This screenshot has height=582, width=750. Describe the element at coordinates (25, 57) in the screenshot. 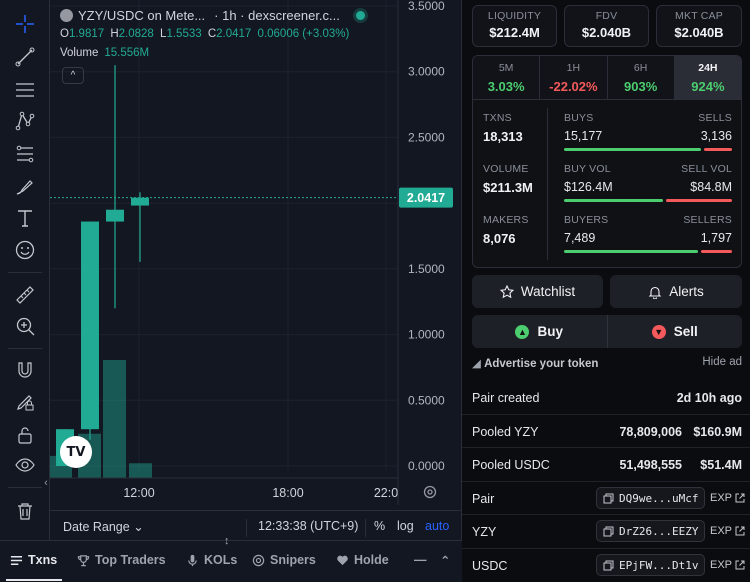

I see `trendline-icon` at that location.